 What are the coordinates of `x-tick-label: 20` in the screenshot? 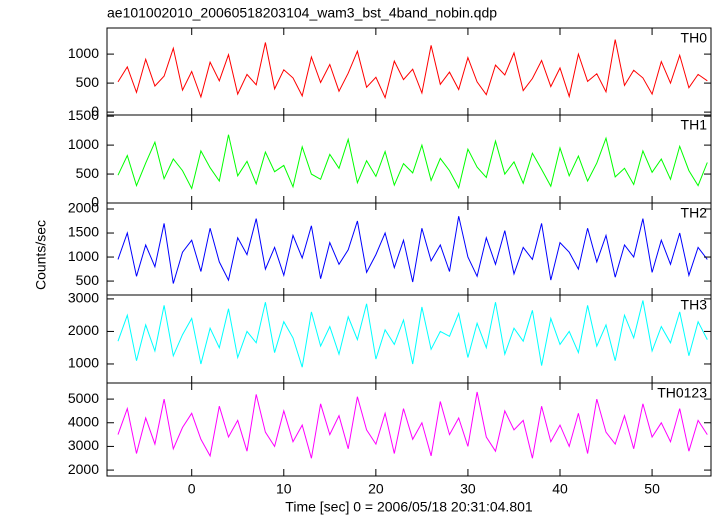 It's located at (376, 489).